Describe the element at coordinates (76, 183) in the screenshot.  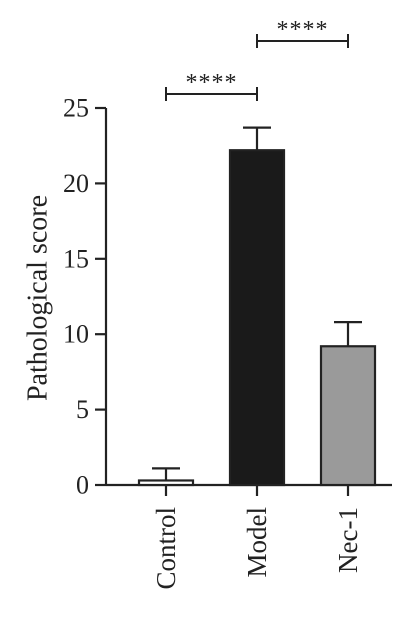
I see `y-tick-label: 20` at that location.